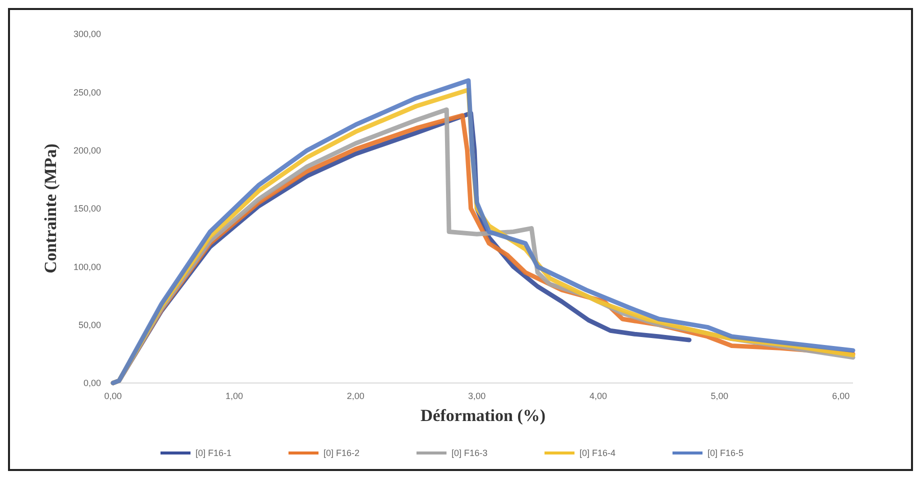  I want to click on y-tick-label: 200,00, so click(87, 150).